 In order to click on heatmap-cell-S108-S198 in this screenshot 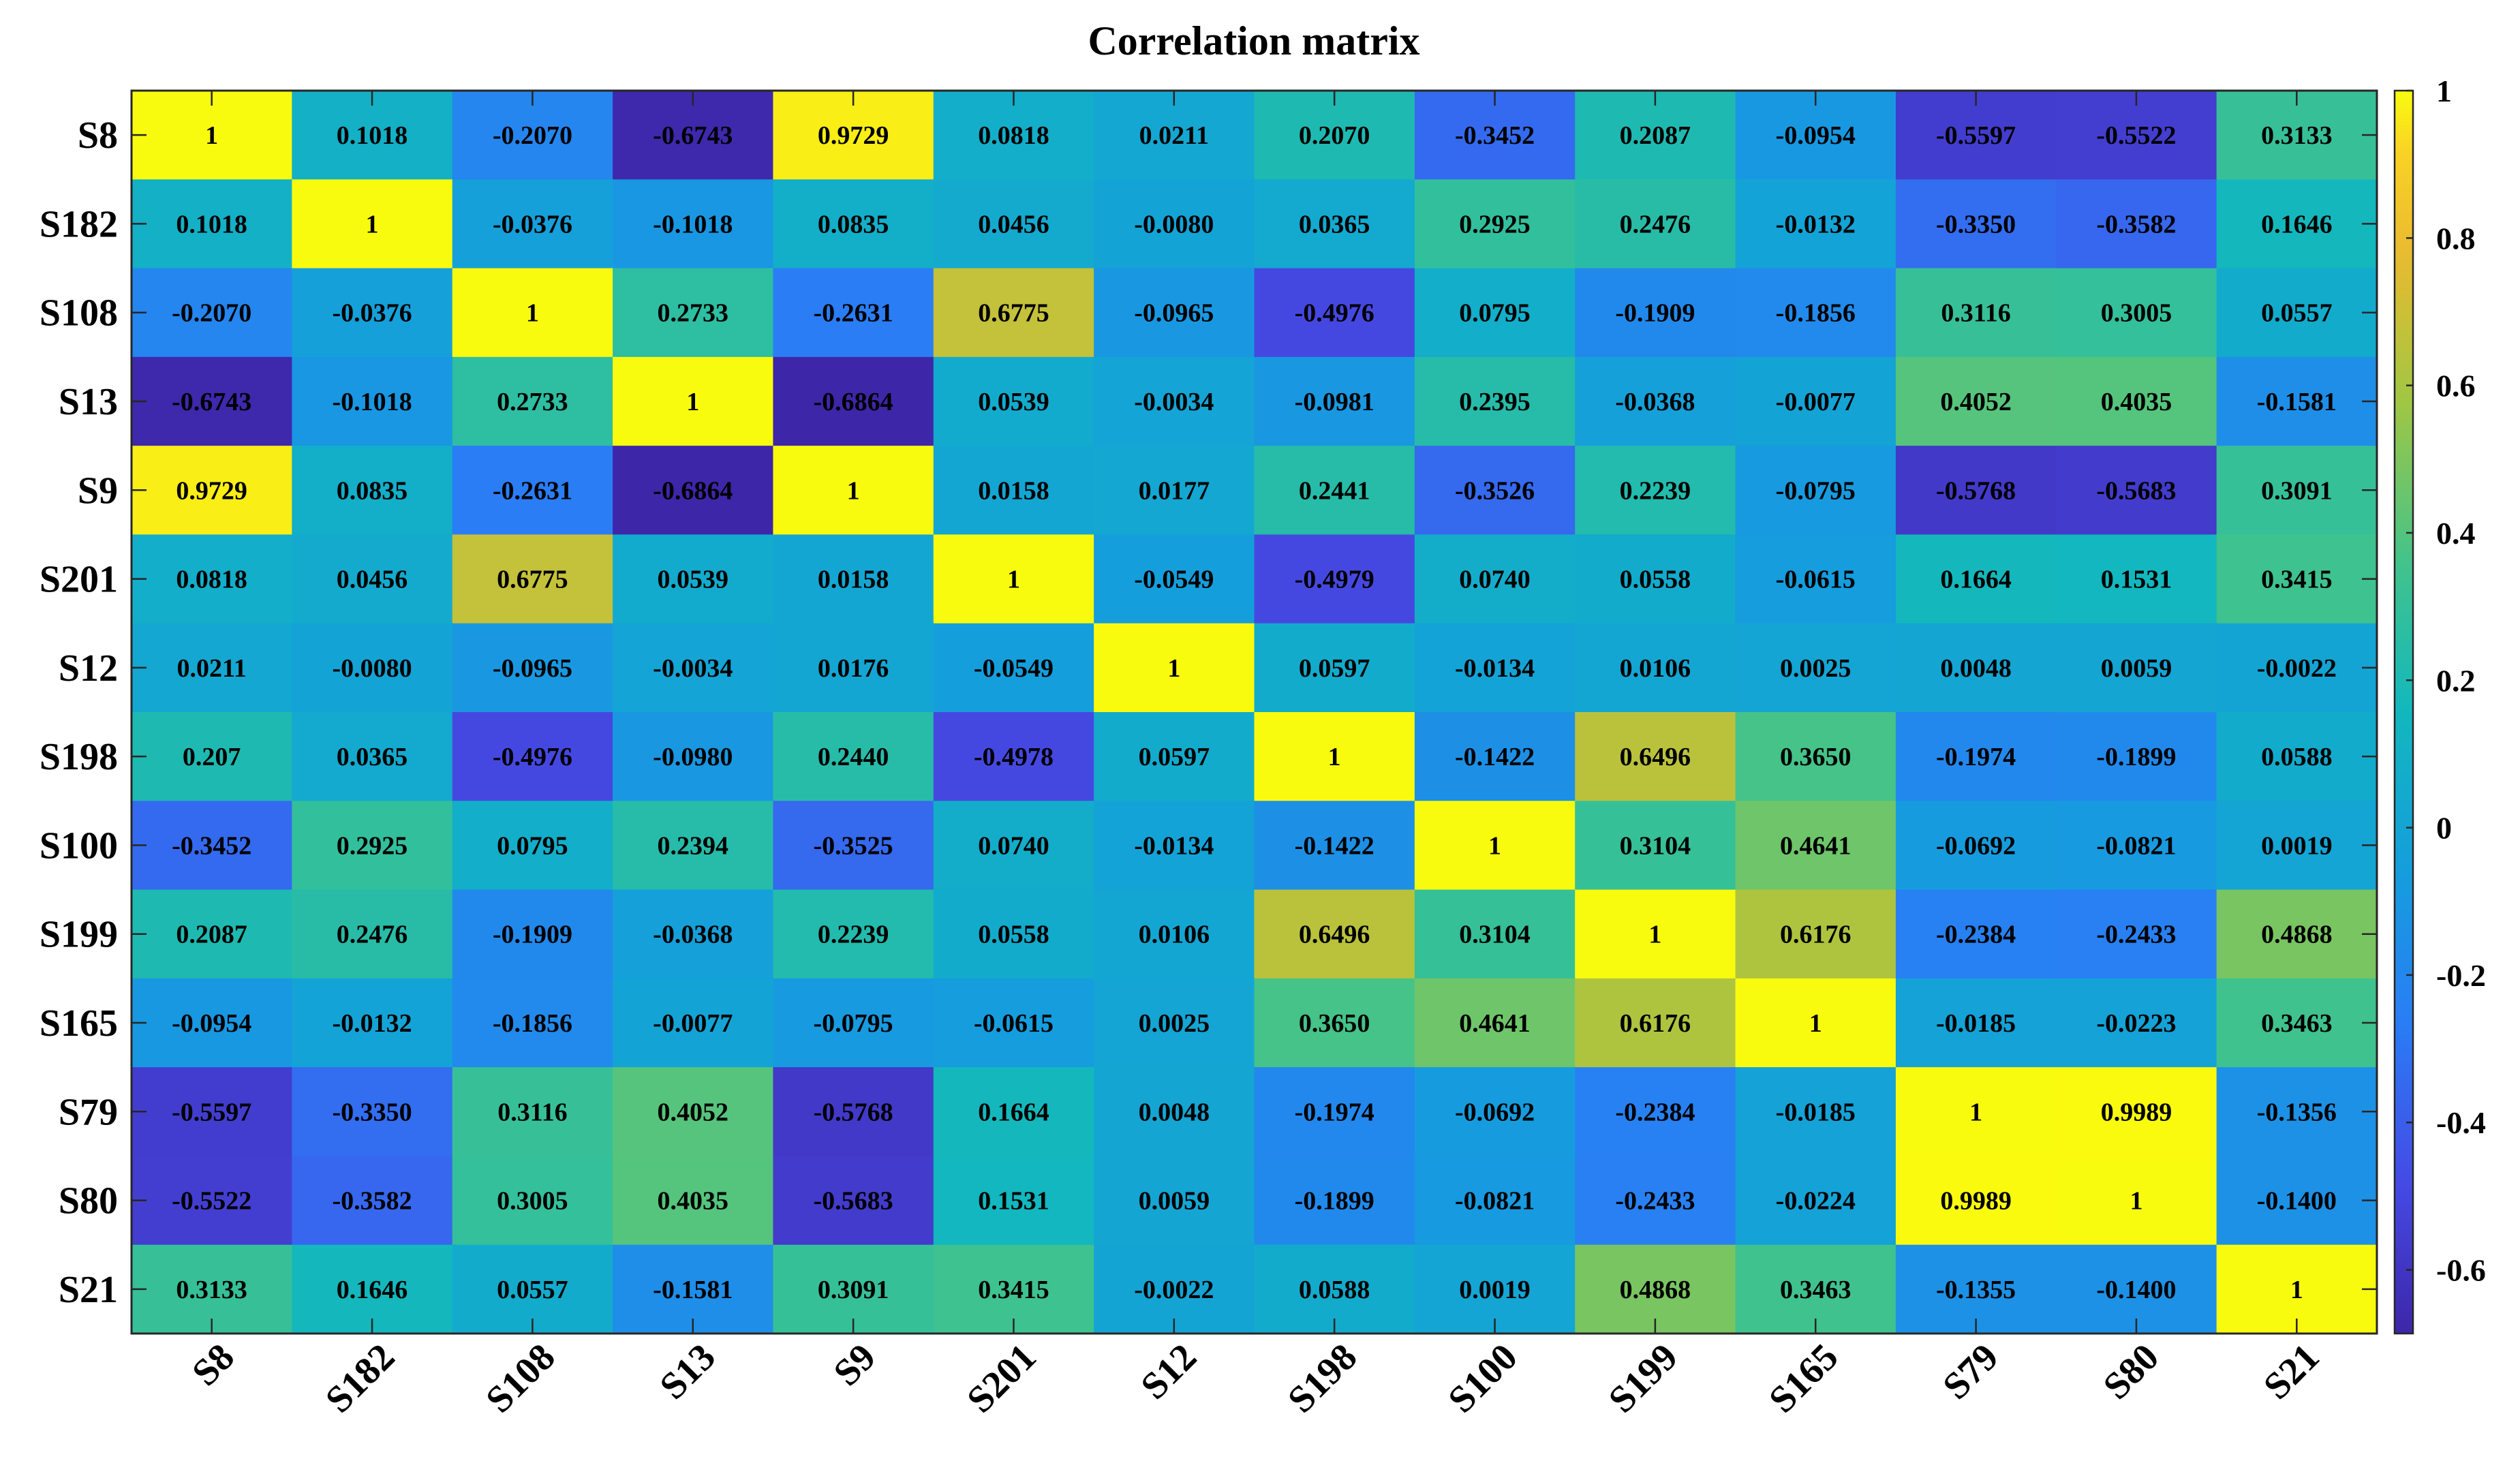, I will do `click(1334, 313)`.